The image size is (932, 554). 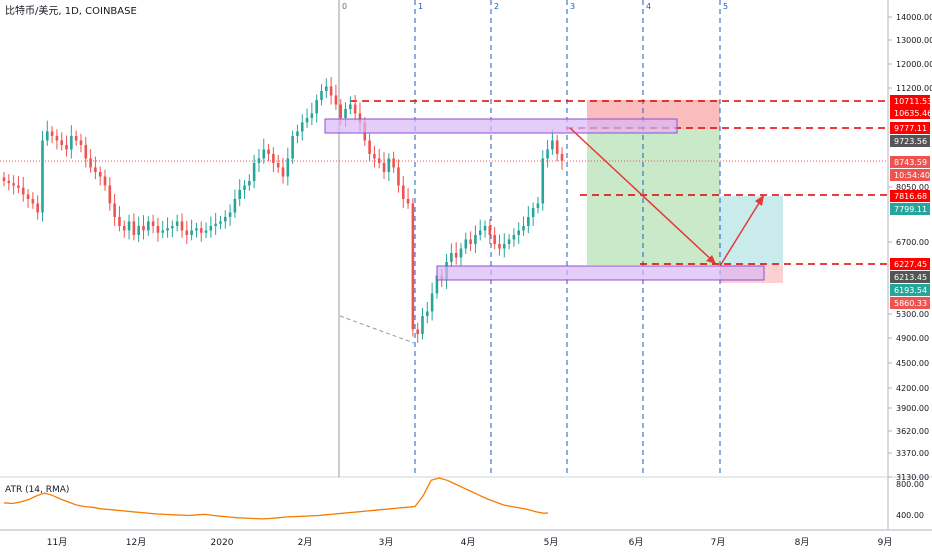 I want to click on fib-label-5: 5, so click(x=725, y=6).